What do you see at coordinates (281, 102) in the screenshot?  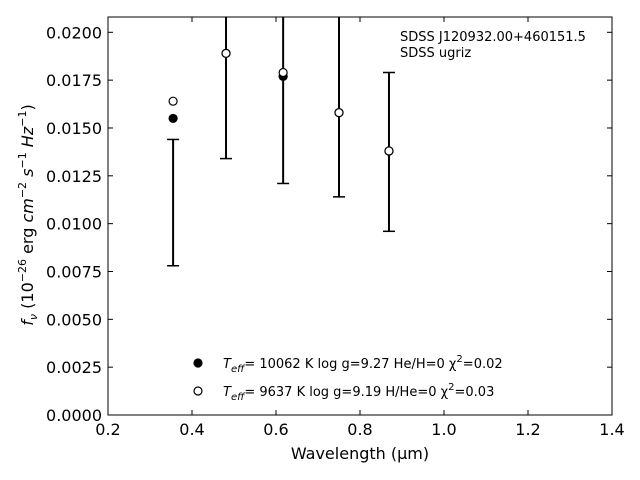 I see `data-markers` at bounding box center [281, 102].